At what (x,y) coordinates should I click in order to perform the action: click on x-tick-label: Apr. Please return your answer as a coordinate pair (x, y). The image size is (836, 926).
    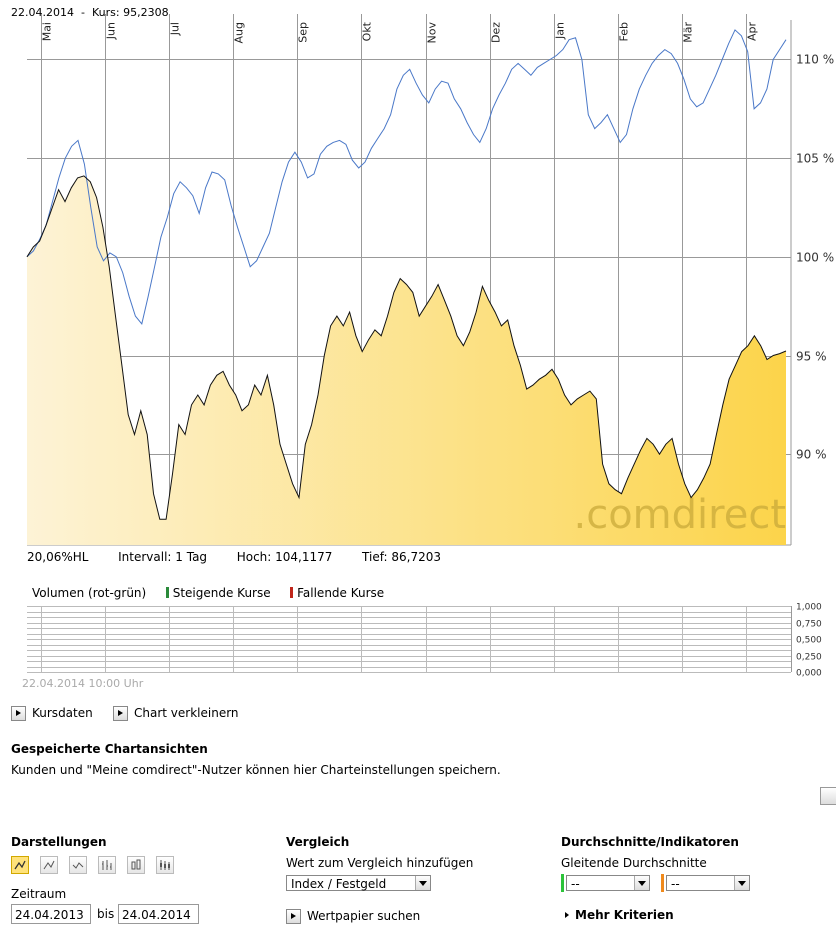
    Looking at the image, I should click on (752, 32).